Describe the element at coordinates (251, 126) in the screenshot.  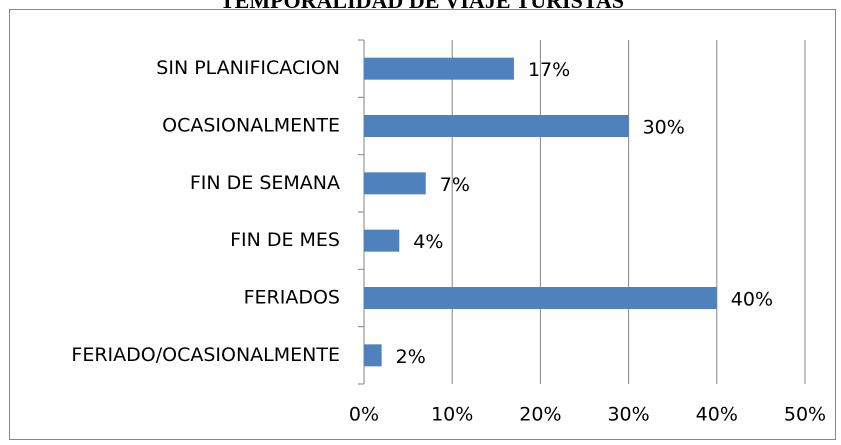
I see `y-tick-label: OCASIONALMENTE` at that location.